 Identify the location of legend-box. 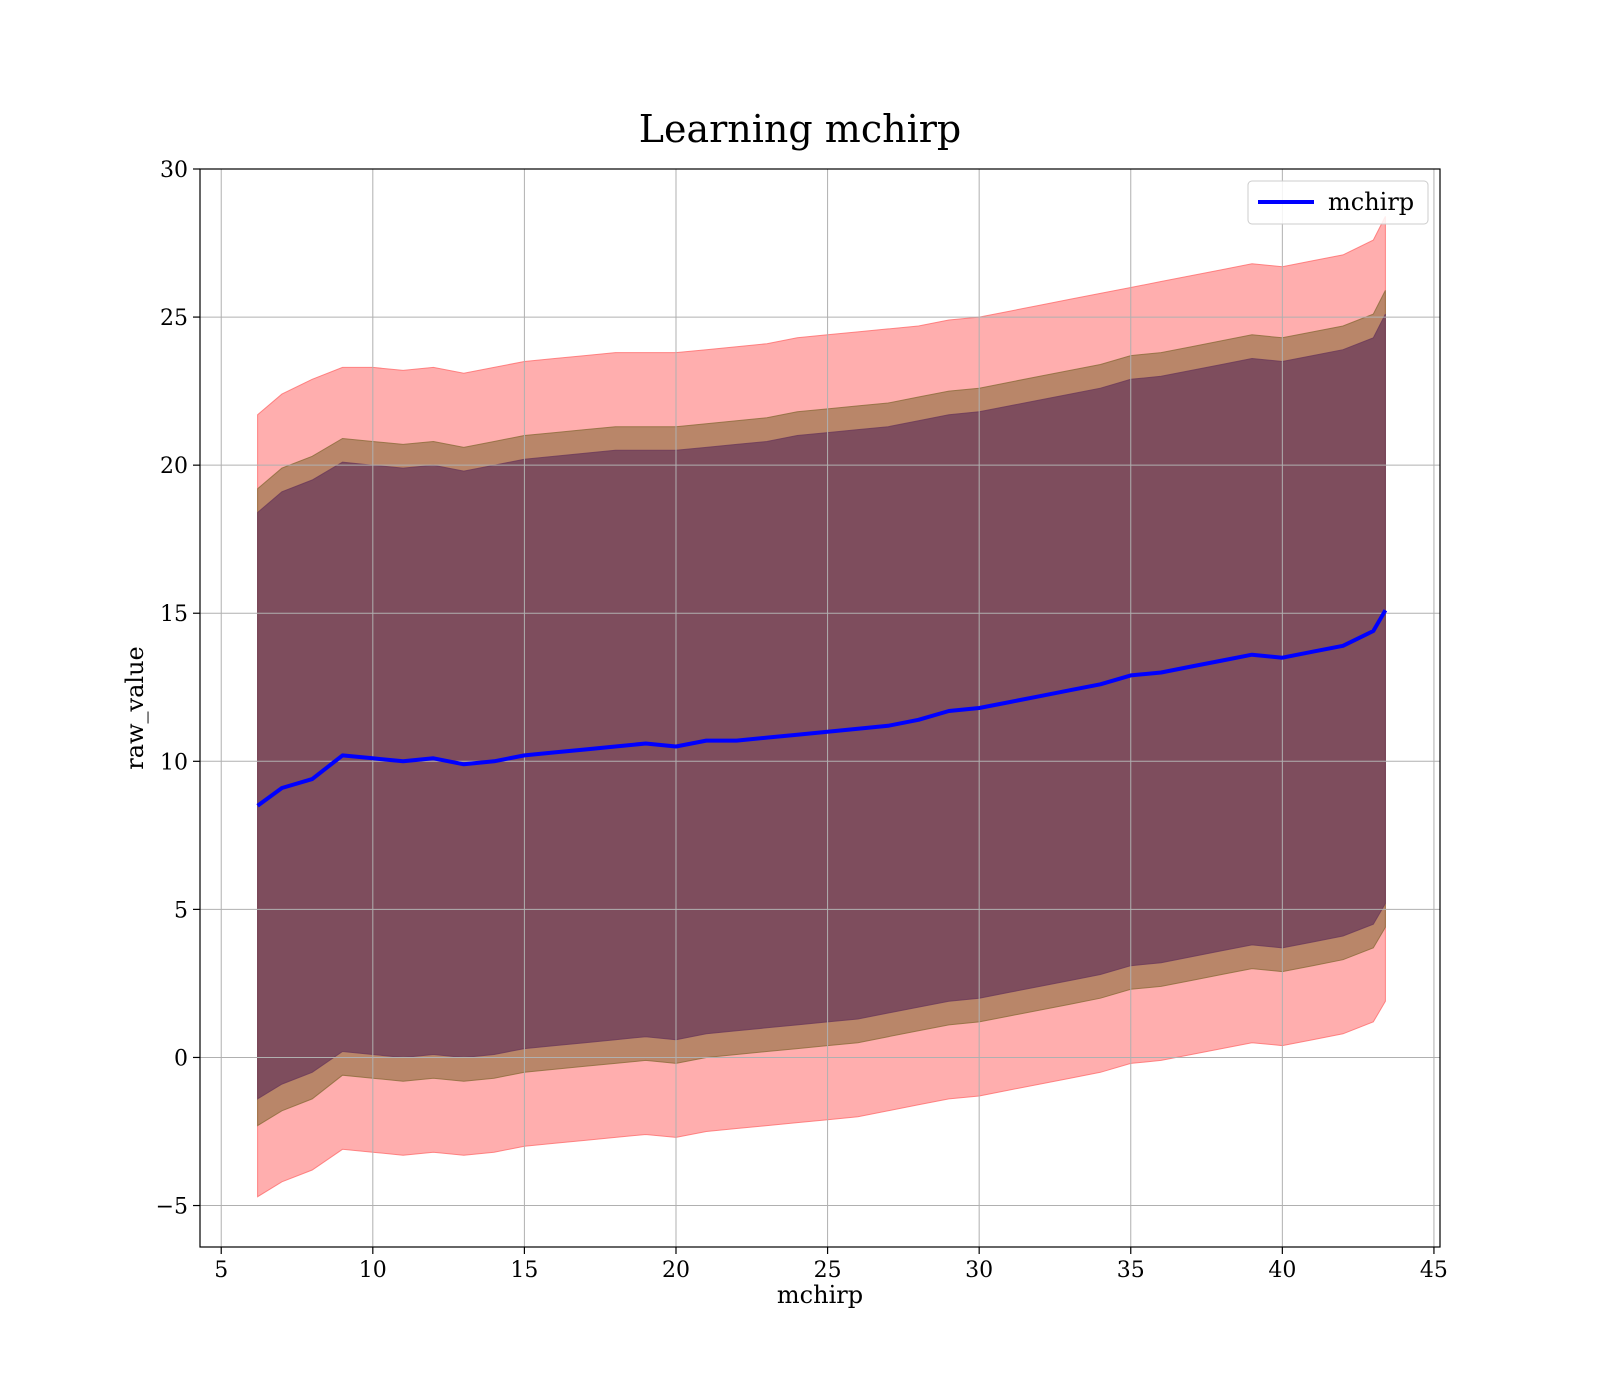
(1338, 202).